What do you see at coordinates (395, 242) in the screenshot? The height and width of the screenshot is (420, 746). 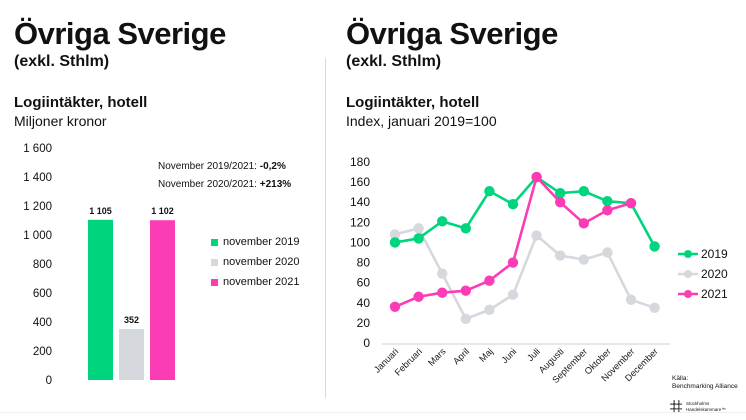 I see `data-point-2019-Januari` at bounding box center [395, 242].